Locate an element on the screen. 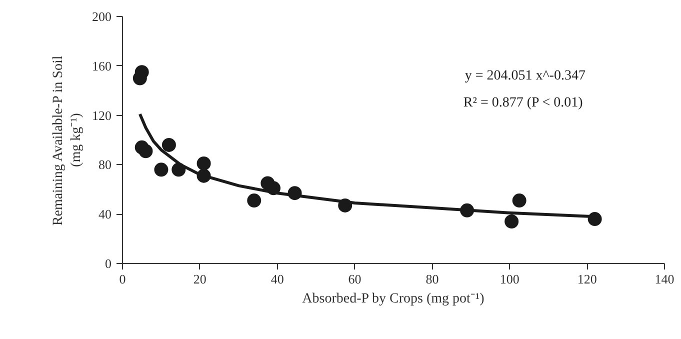 The height and width of the screenshot is (339, 681). y-tick-label: 120 is located at coordinates (102, 115).